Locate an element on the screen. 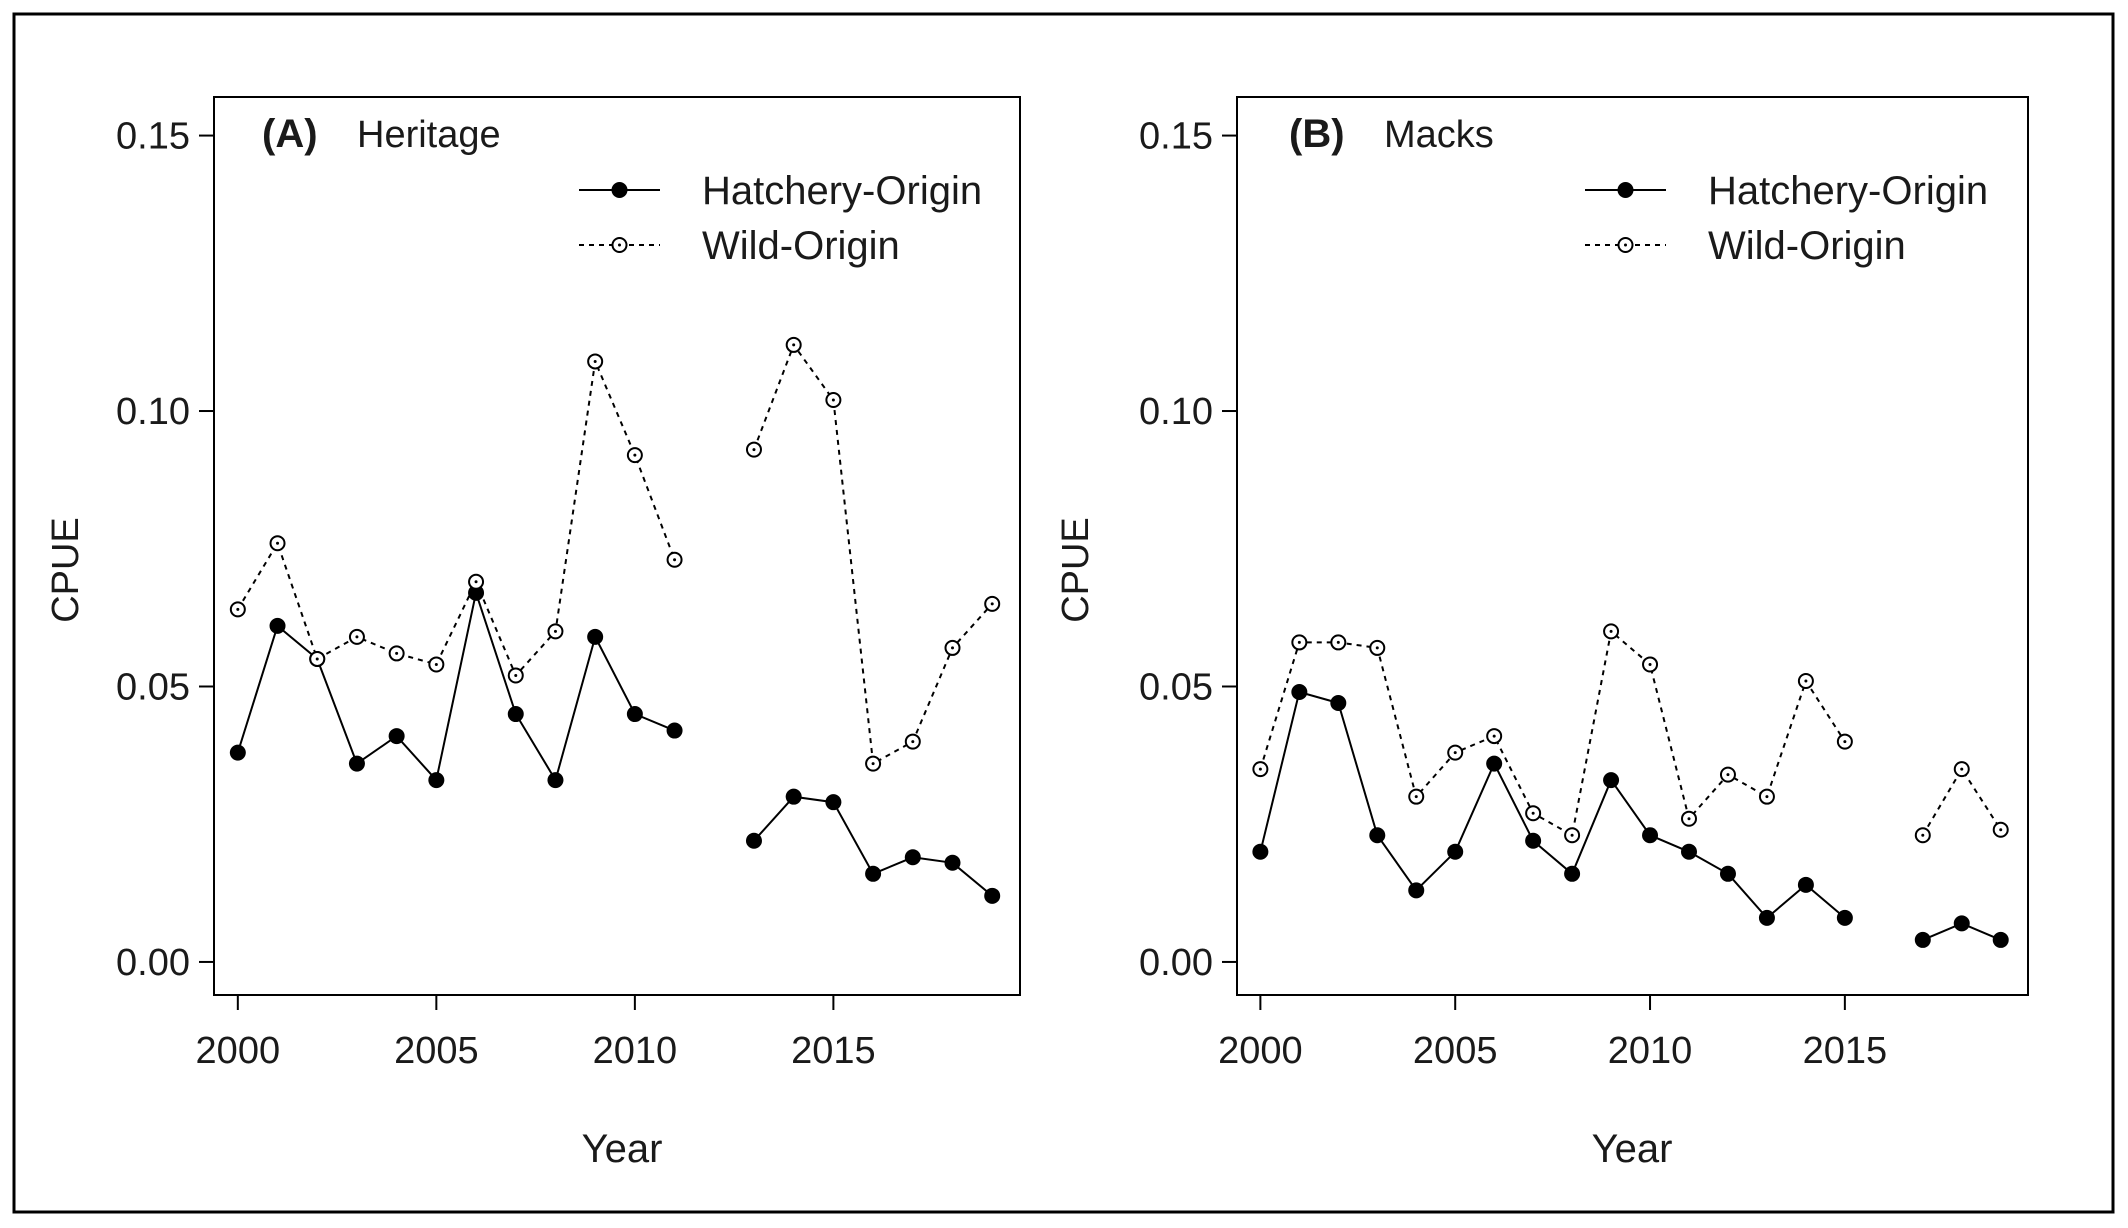 Image resolution: width=2128 pixels, height=1228 pixels. panel-b-x-axis-label: Year is located at coordinates (1632, 1149).